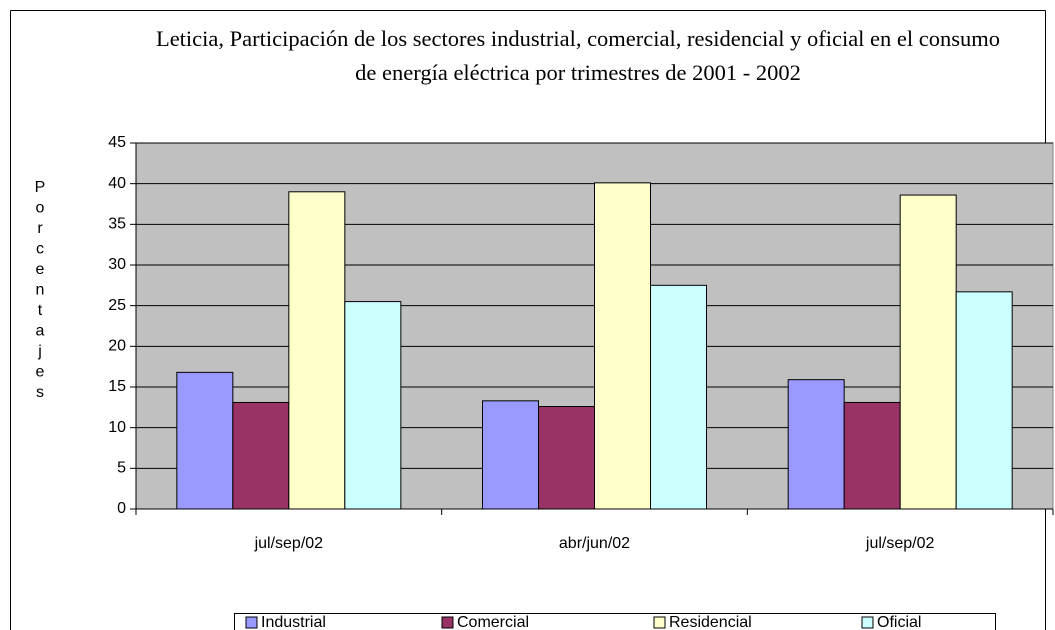 This screenshot has height=630, width=1055. What do you see at coordinates (117, 427) in the screenshot?
I see `y-tick-label: 10` at bounding box center [117, 427].